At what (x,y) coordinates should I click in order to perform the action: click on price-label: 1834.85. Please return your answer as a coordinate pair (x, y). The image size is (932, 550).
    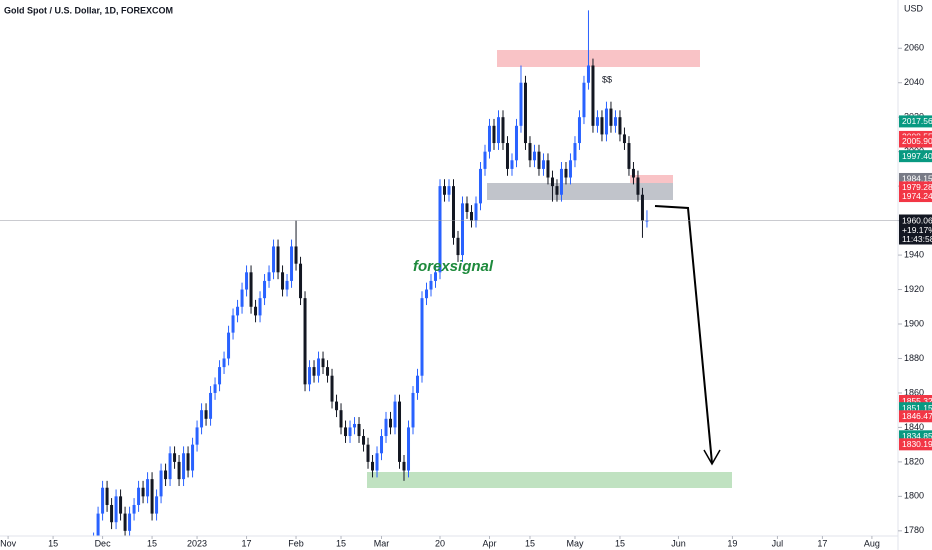
    Looking at the image, I should click on (917, 436).